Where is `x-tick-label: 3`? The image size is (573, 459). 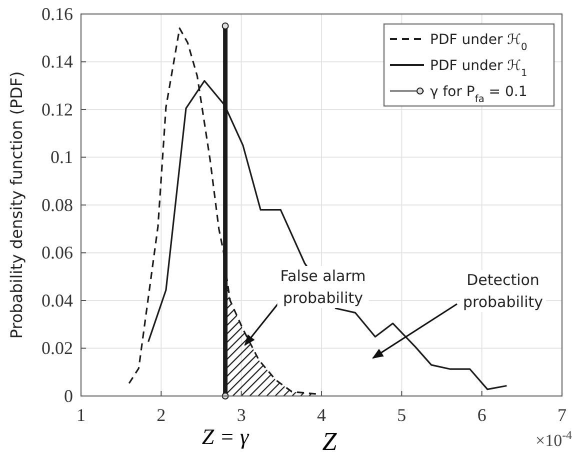 x-tick-label: 3 is located at coordinates (241, 414).